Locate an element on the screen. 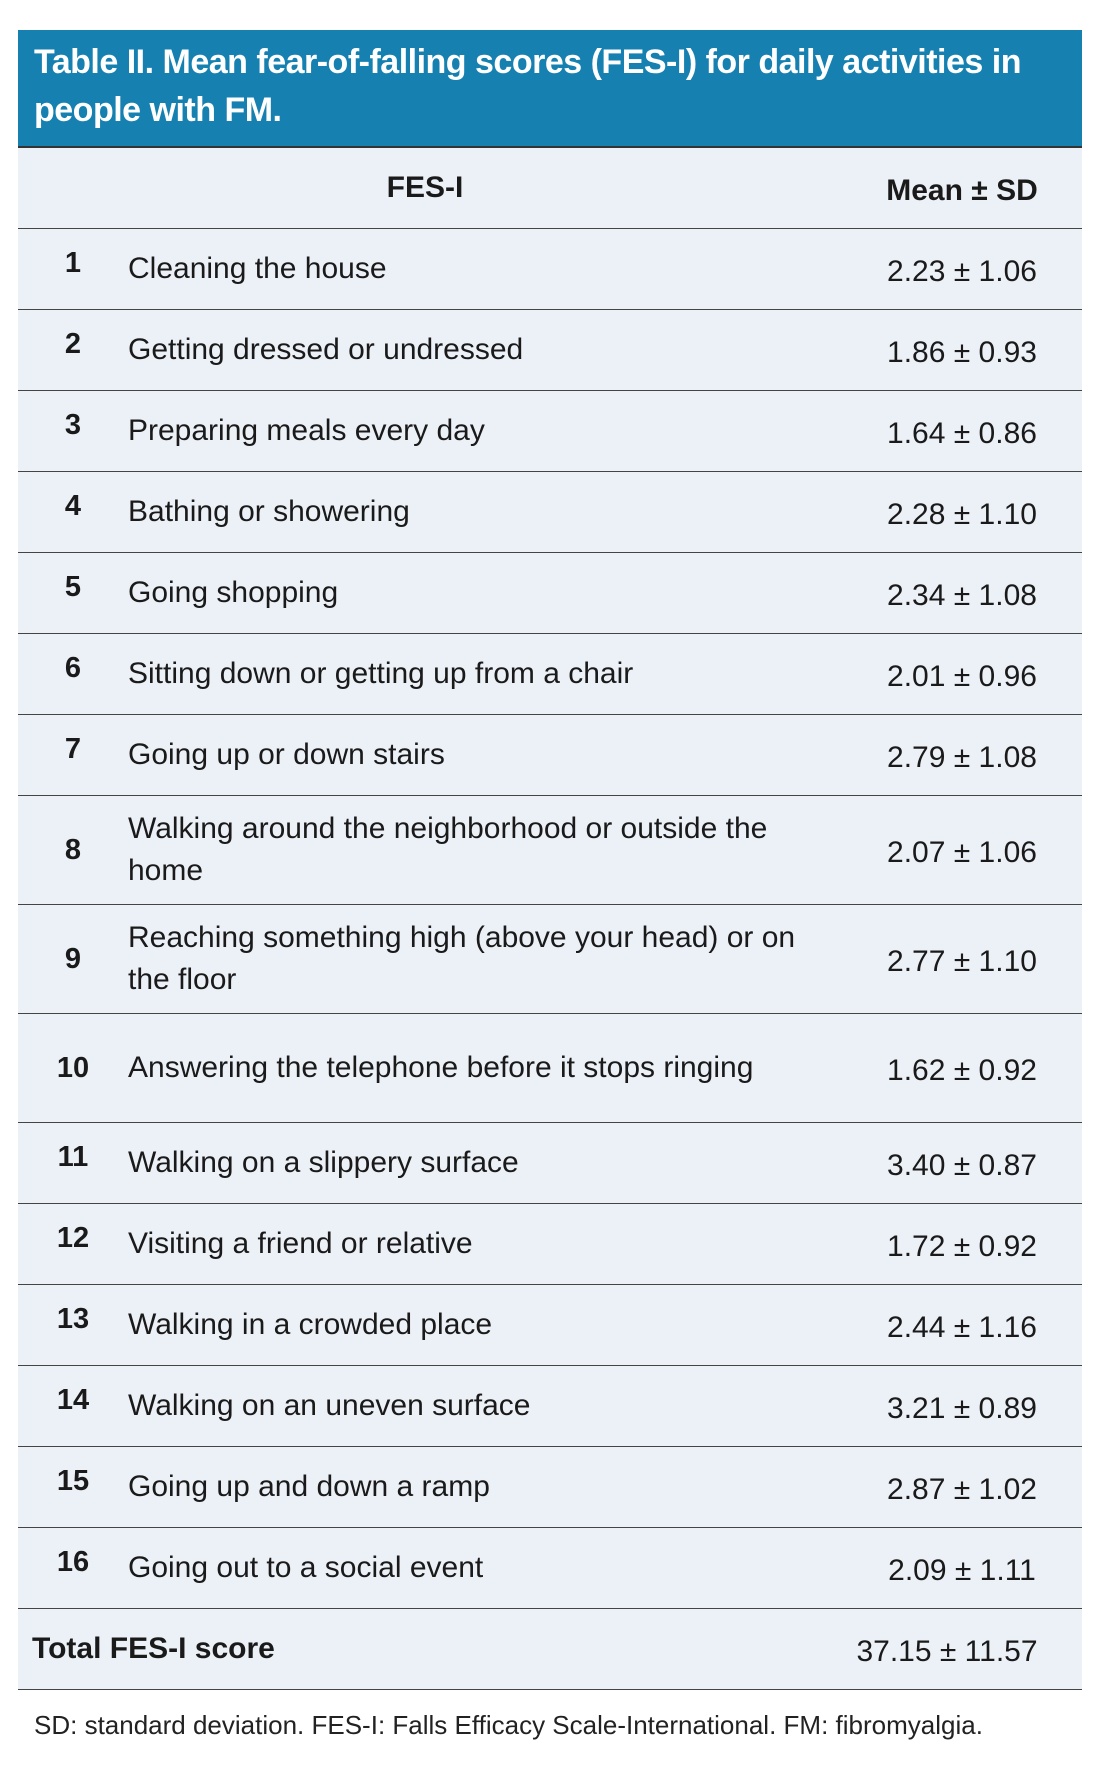  row-activity: Getting dressed or undressed is located at coordinates (326, 349).